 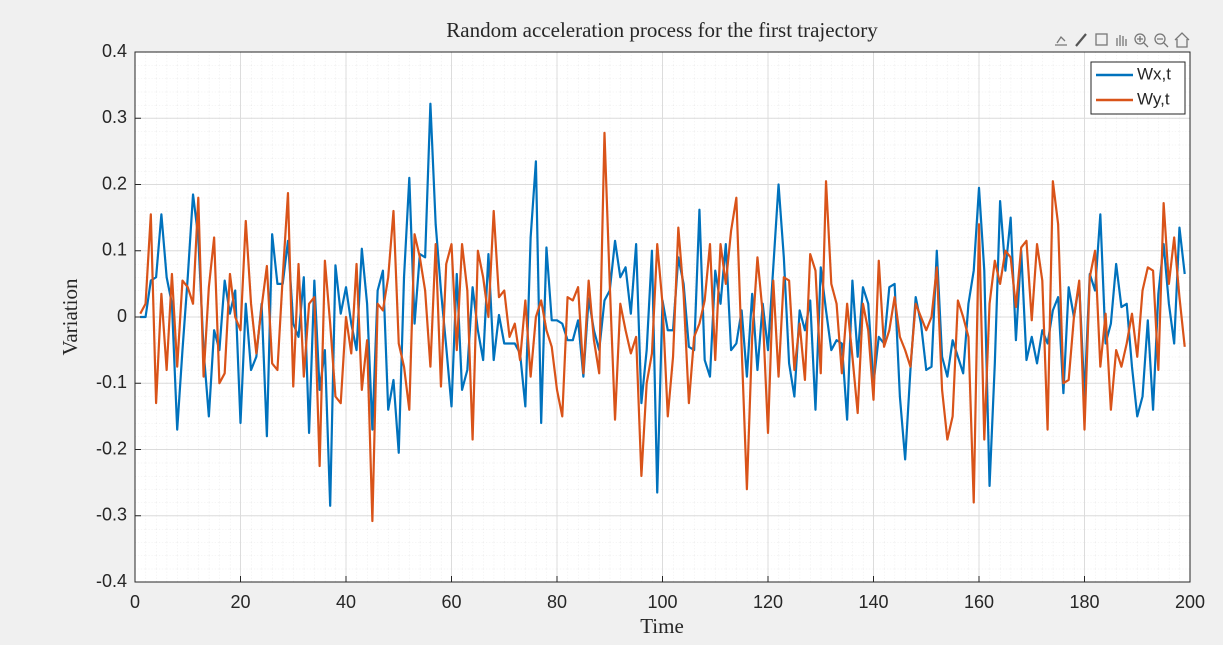 What do you see at coordinates (1081, 40) in the screenshot?
I see `toolbar-brush` at bounding box center [1081, 40].